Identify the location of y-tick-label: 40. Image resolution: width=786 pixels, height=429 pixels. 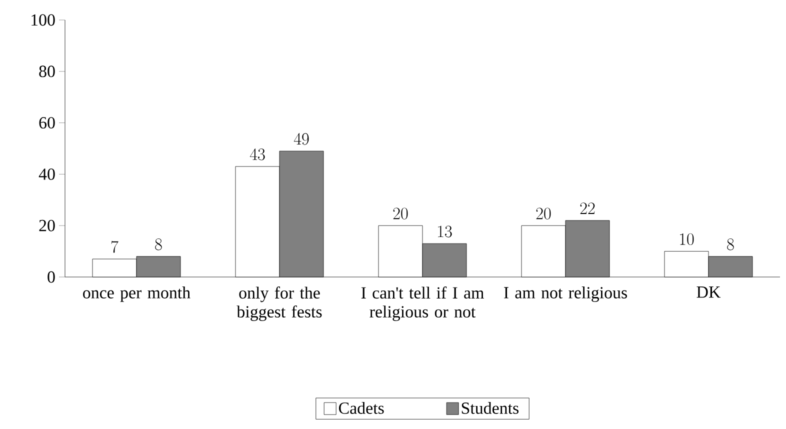
(46, 174).